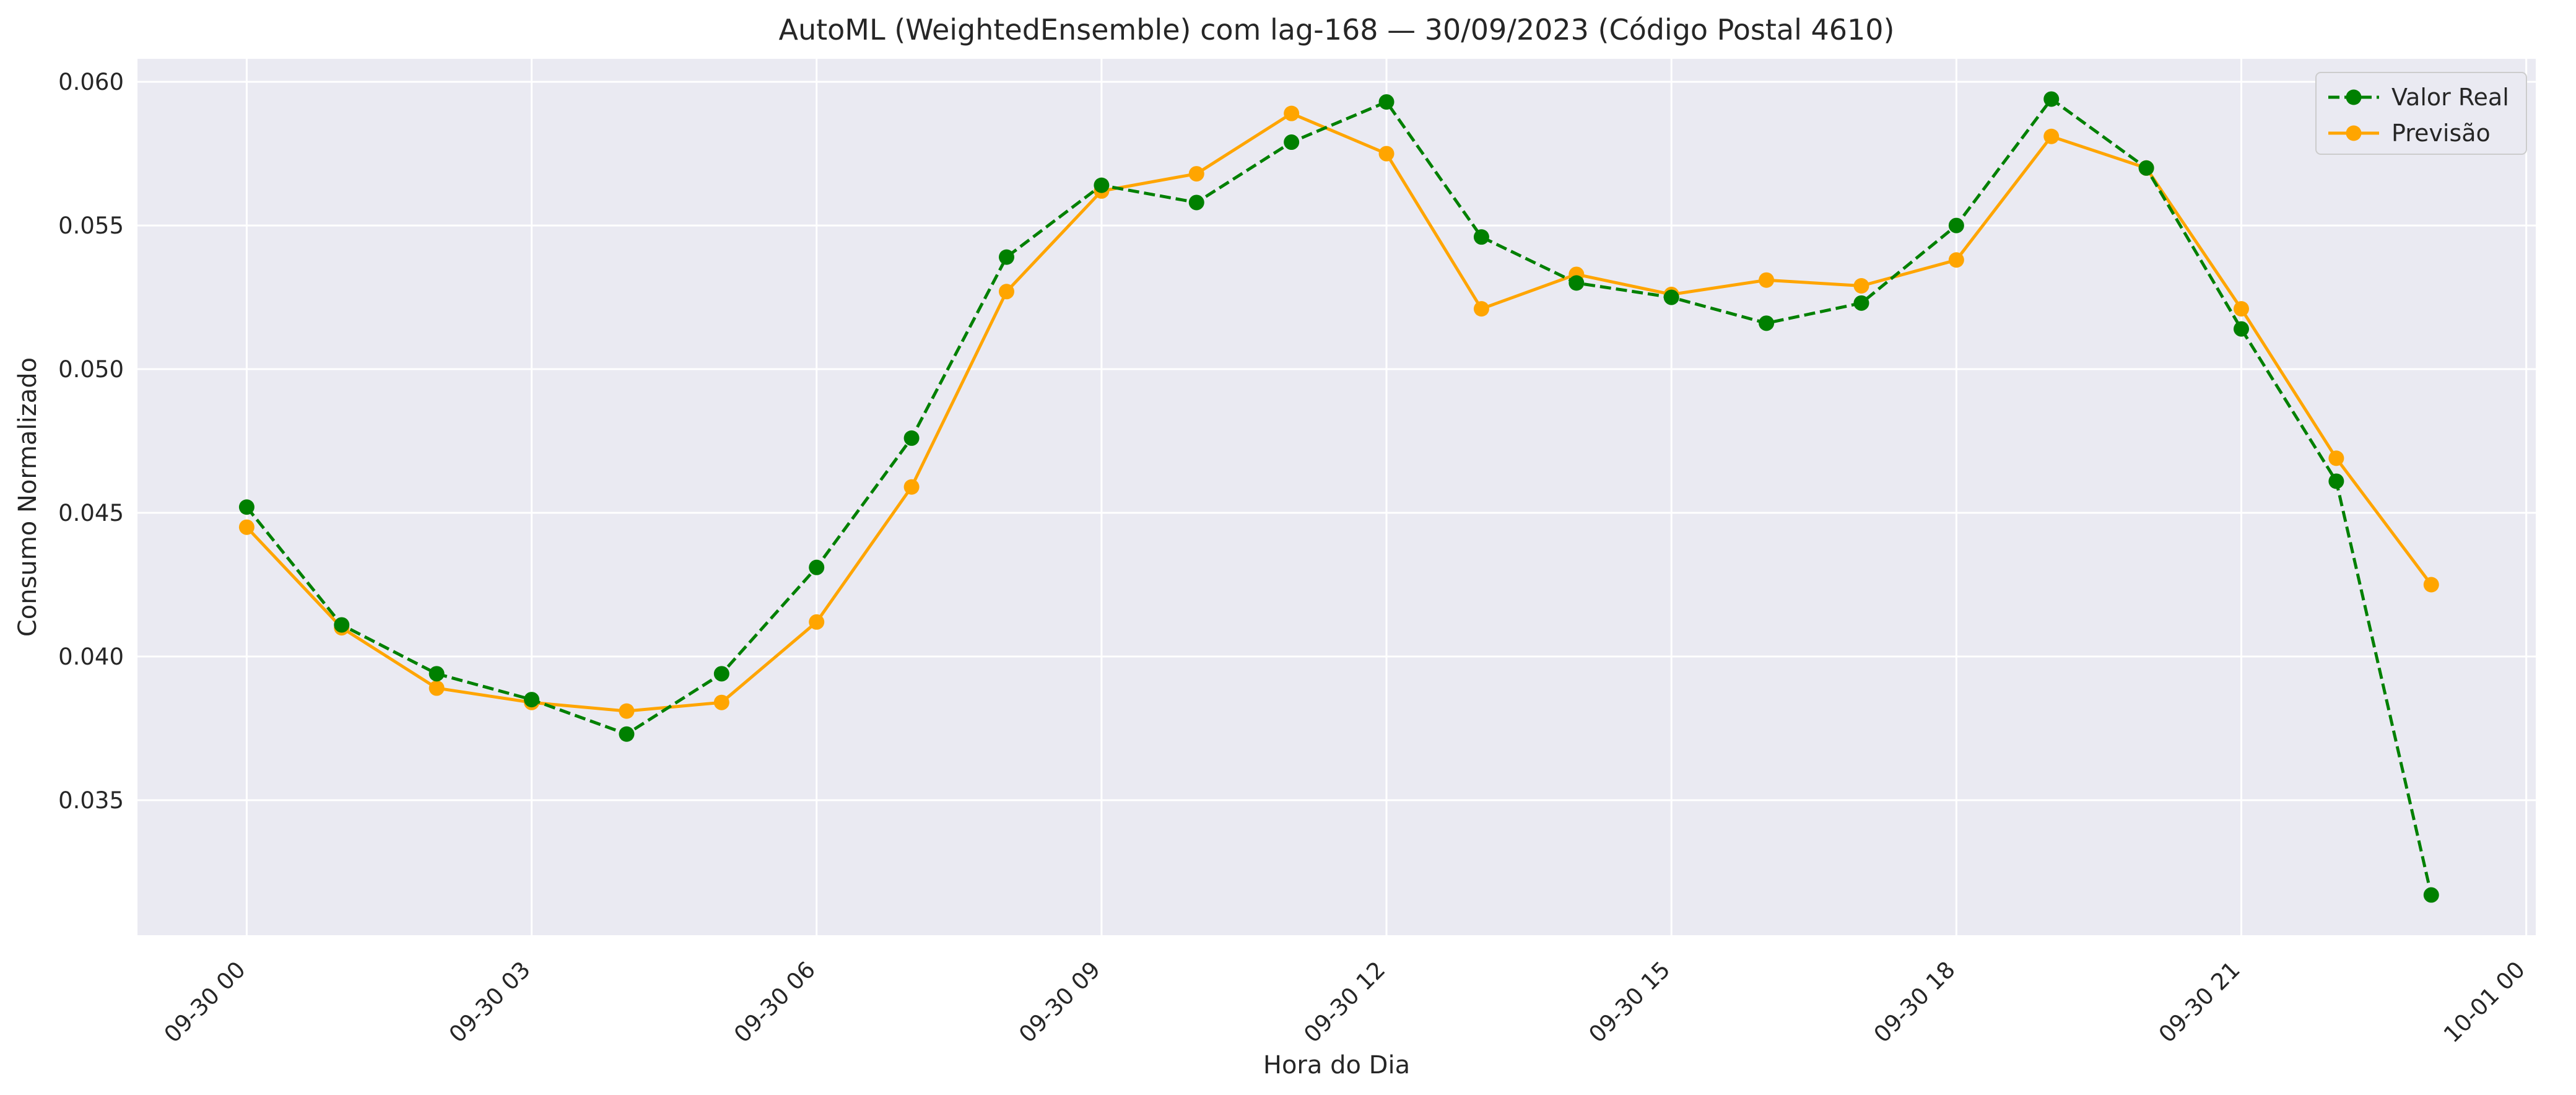 The image size is (2576, 1095). What do you see at coordinates (28, 497) in the screenshot?
I see `y-axis-label: Consumo Normalizado` at bounding box center [28, 497].